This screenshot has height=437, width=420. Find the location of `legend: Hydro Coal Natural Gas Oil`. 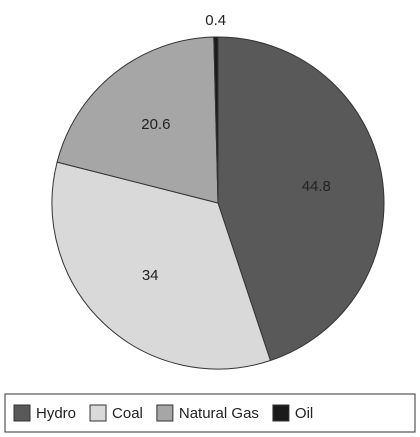

legend: Hydro Coal Natural Gas Oil is located at coordinates (163, 413).